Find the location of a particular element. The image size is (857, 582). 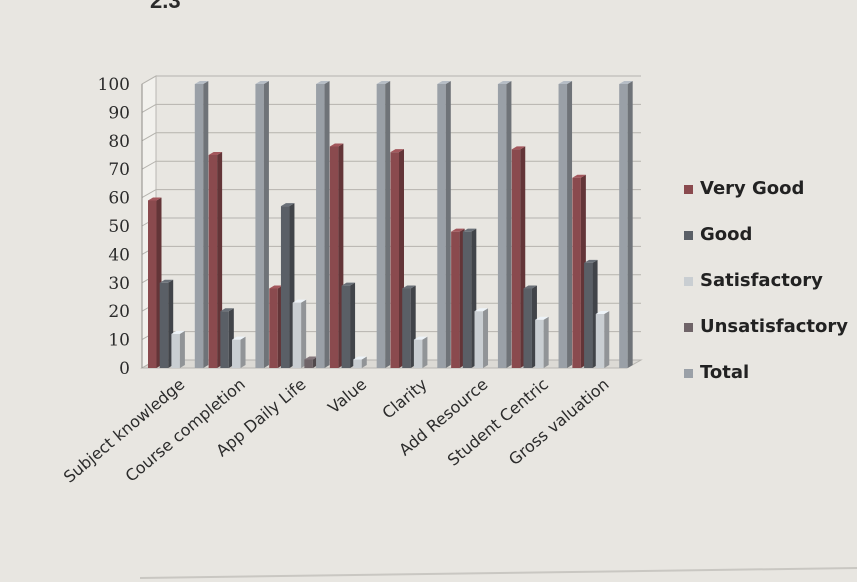

legend-label: Satisfactory is located at coordinates (761, 280).